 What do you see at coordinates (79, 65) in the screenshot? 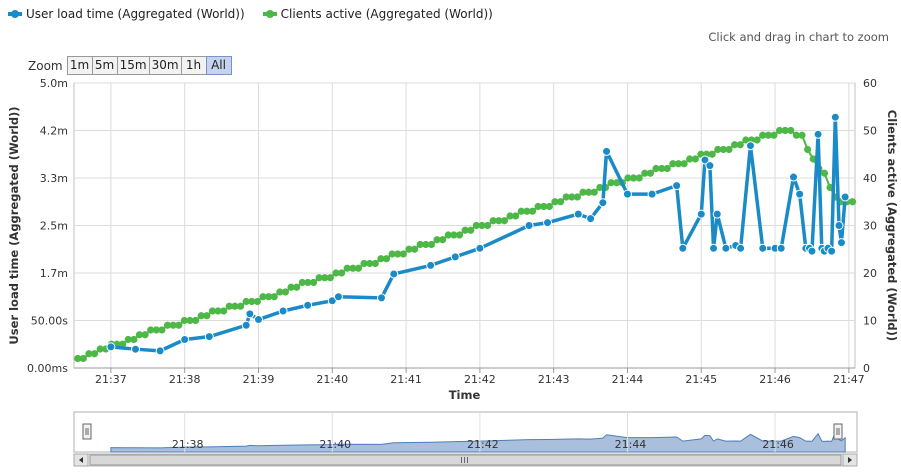
I see `zoom-button-1m: 1m` at bounding box center [79, 65].